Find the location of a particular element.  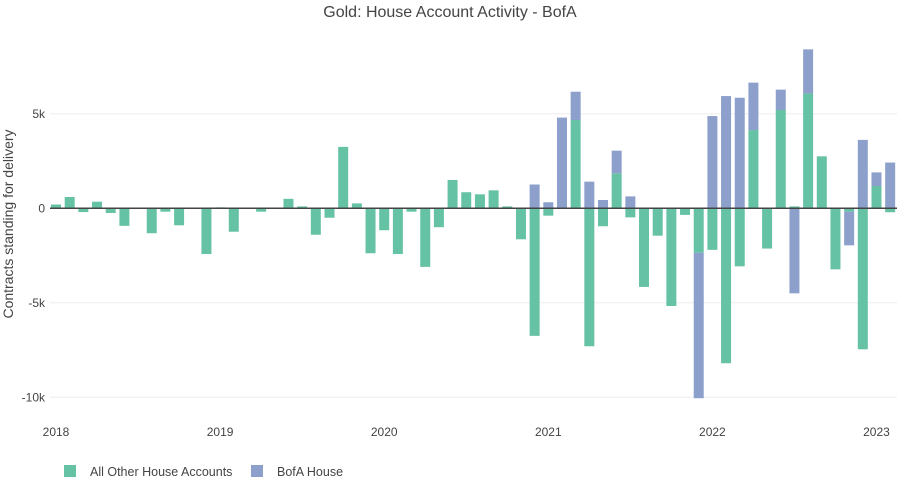

y-tick-label: -5k is located at coordinates (37, 303).